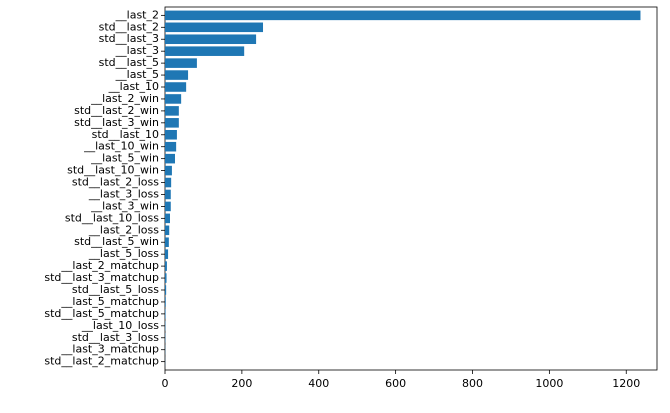 The width and height of the screenshot is (670, 413). Describe the element at coordinates (165, 383) in the screenshot. I see `x-tick-label: 0` at that location.